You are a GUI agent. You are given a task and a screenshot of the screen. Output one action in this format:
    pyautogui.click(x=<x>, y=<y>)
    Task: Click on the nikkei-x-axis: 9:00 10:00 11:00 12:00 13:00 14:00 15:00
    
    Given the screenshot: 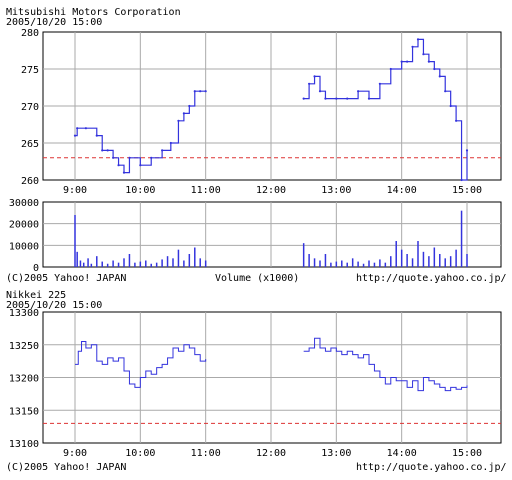 What is the action you would take?
    pyautogui.click(x=272, y=453)
    